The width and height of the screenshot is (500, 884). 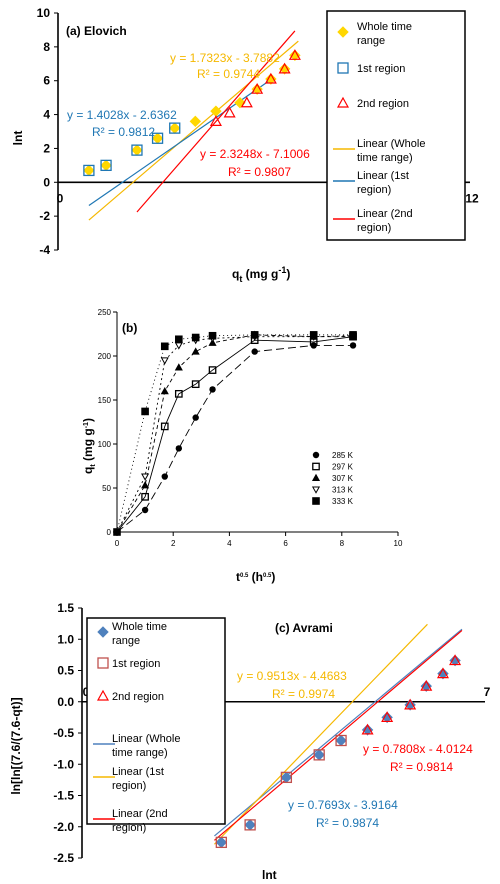 I want to click on chart-c-xlabel: lnt, so click(x=269, y=875).